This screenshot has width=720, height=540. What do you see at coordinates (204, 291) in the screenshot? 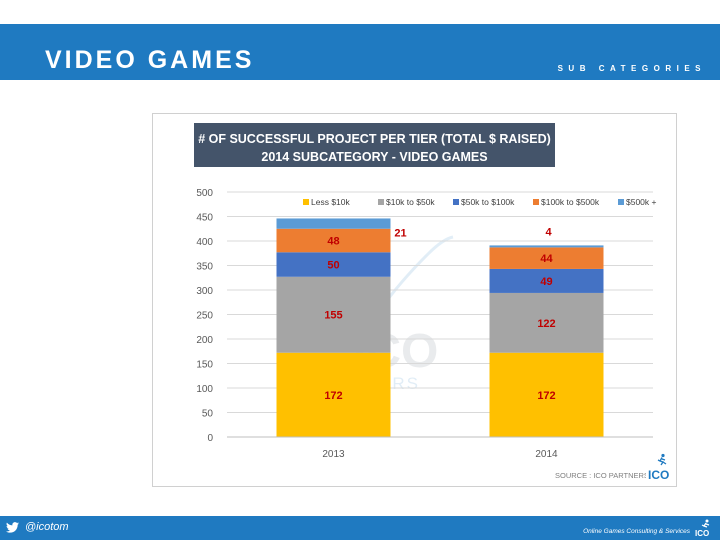
I see `y-tick-label: 300` at bounding box center [204, 291].